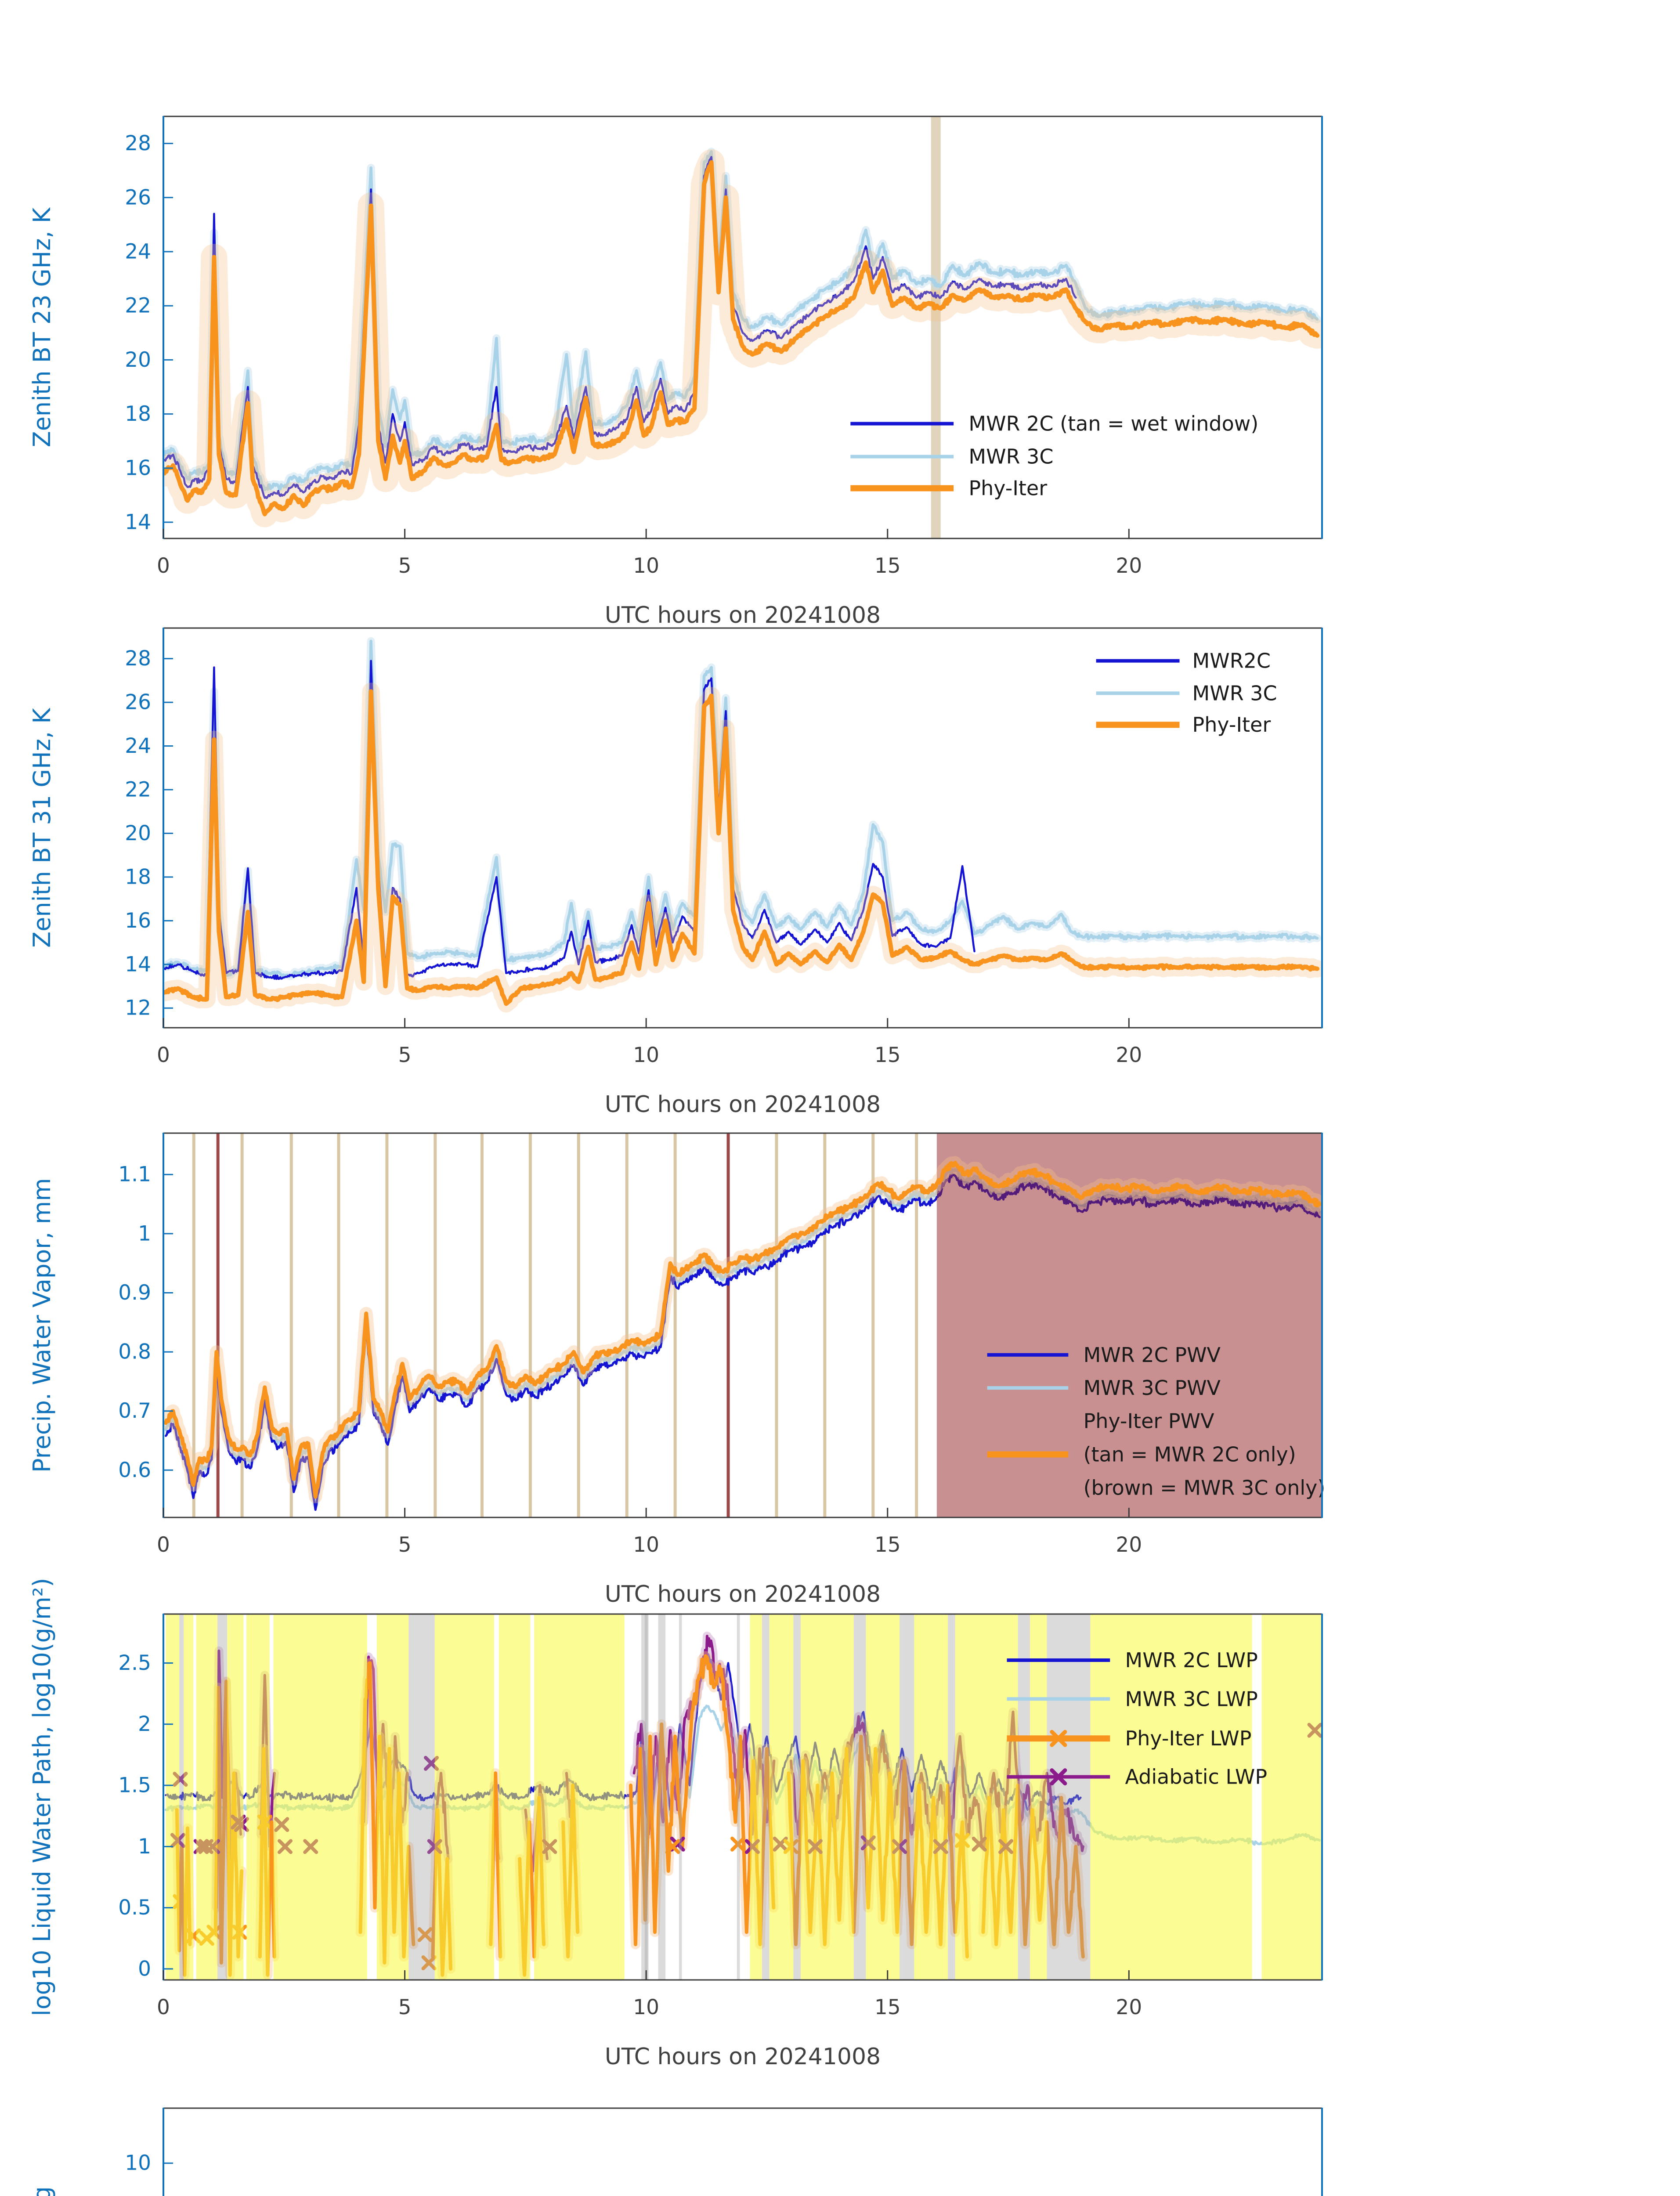  I want to click on y-axis-label: Zenith BT 31 GHz, K, so click(42, 828).